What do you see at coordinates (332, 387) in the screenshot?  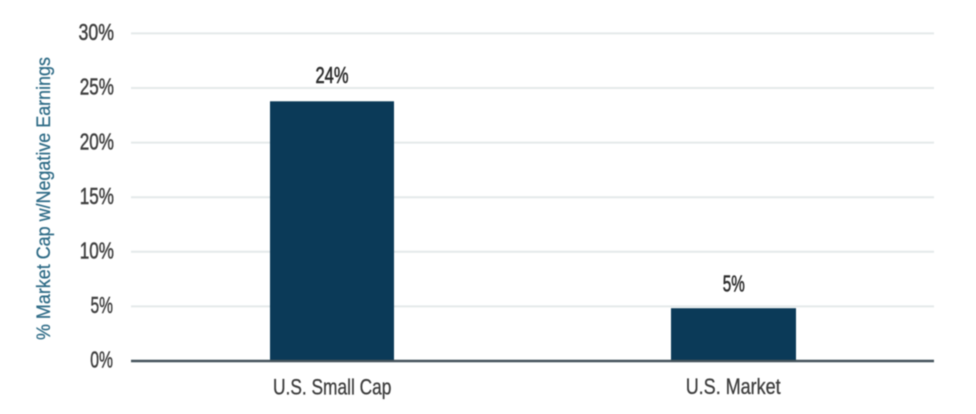 I see `svg-text: U.S. Small Cap` at bounding box center [332, 387].